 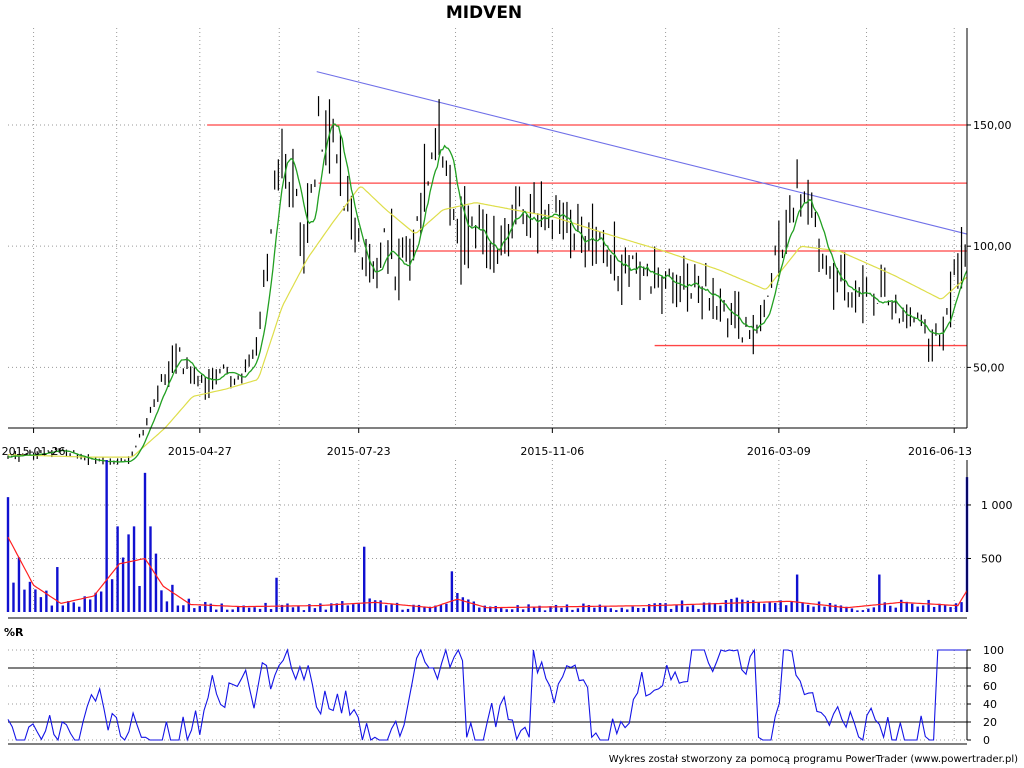 I want to click on williams-y-tick-label: 100, so click(x=993, y=650).